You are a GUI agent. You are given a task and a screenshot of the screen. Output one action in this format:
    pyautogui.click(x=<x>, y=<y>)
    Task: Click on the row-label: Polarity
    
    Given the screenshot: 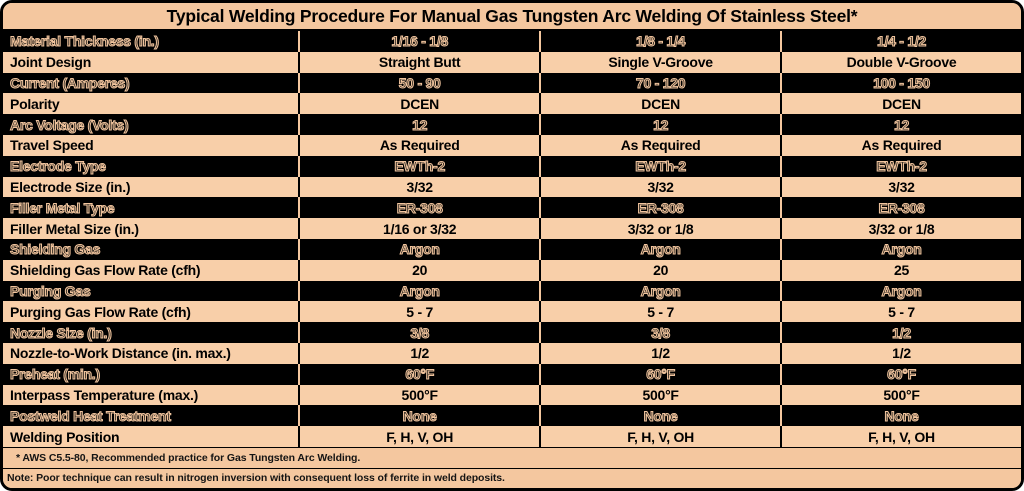 What is the action you would take?
    pyautogui.click(x=35, y=103)
    